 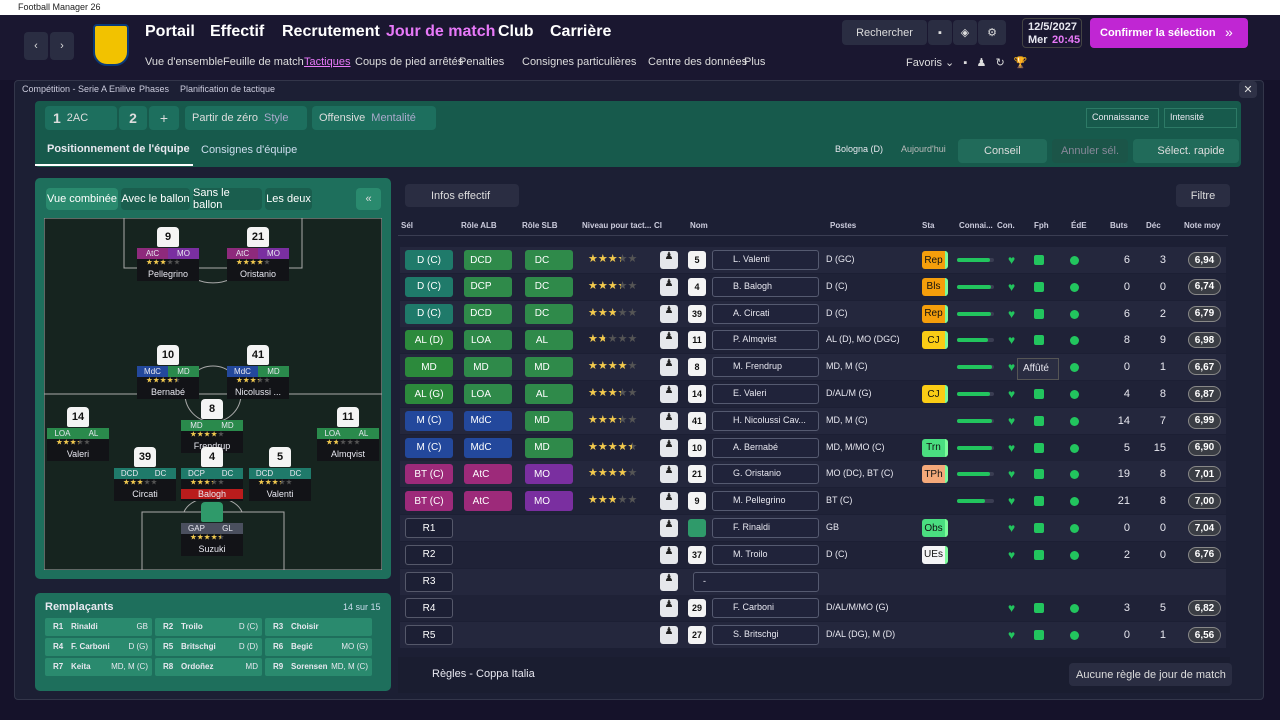 I want to click on role-alb: DCP, so click(x=488, y=286).